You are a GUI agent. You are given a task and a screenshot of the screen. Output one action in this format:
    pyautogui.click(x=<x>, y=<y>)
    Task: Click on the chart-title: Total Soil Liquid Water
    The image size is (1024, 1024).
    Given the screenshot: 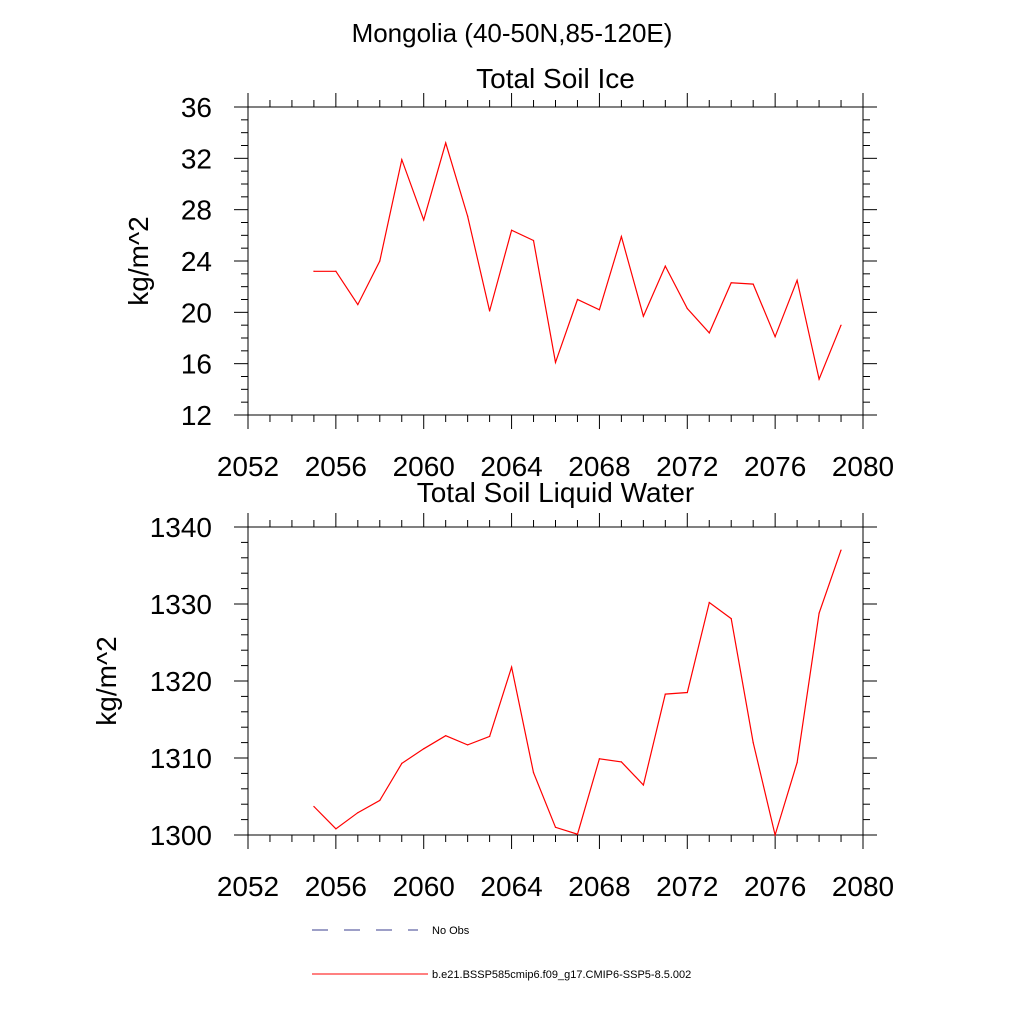 What is the action you would take?
    pyautogui.click(x=556, y=492)
    